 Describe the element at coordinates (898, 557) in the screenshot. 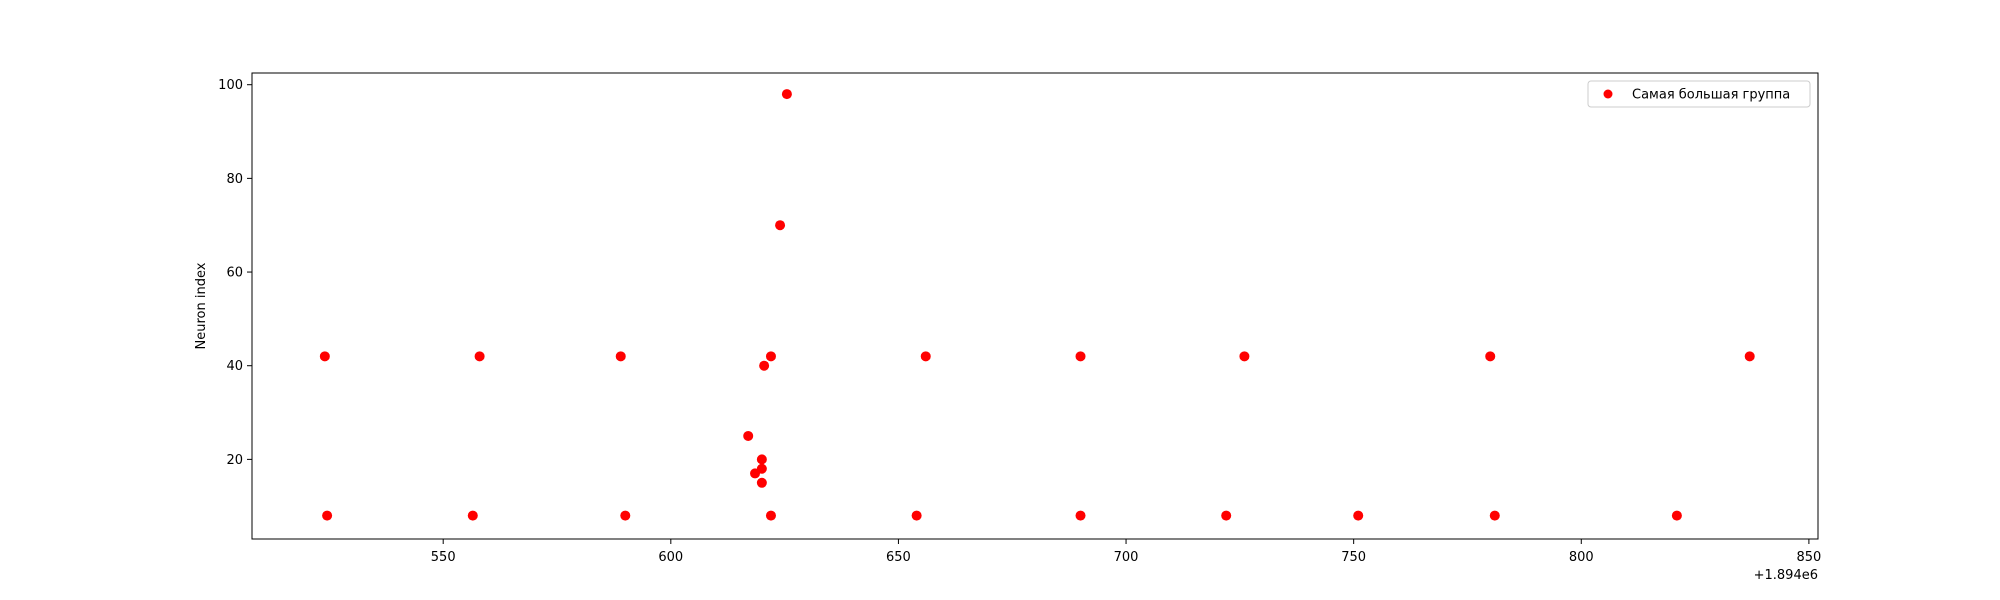

I see `x-tick-label: 650` at that location.